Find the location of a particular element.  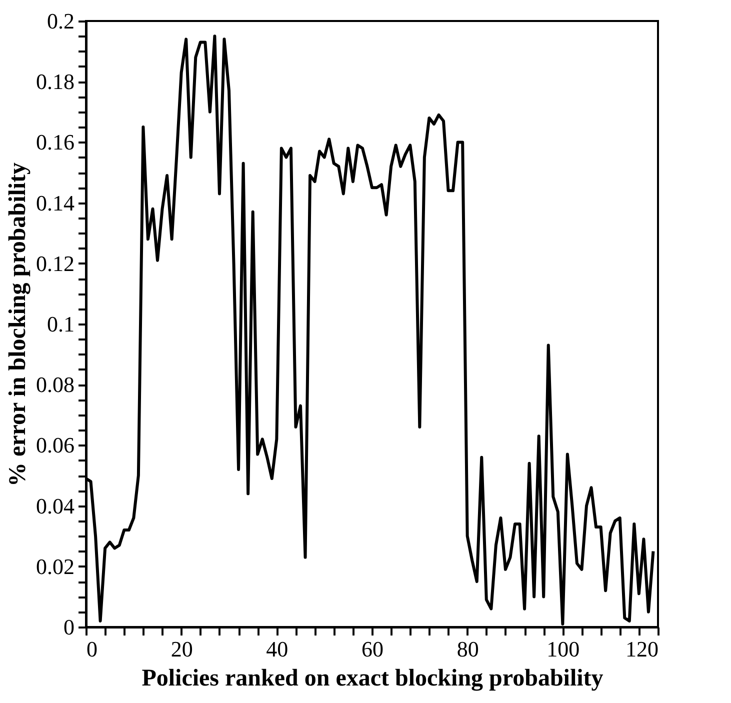

x-tick-label: 20 is located at coordinates (181, 649).